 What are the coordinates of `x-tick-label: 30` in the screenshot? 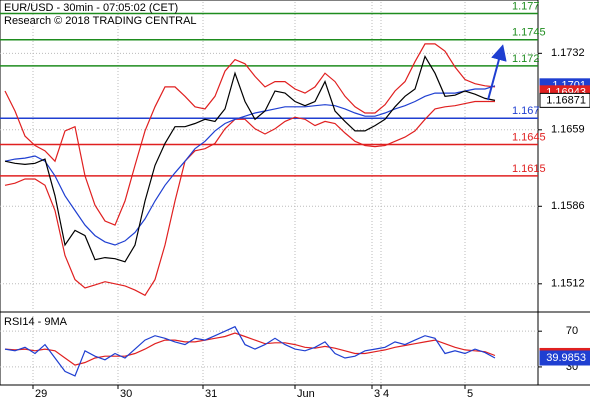 It's located at (126, 394).